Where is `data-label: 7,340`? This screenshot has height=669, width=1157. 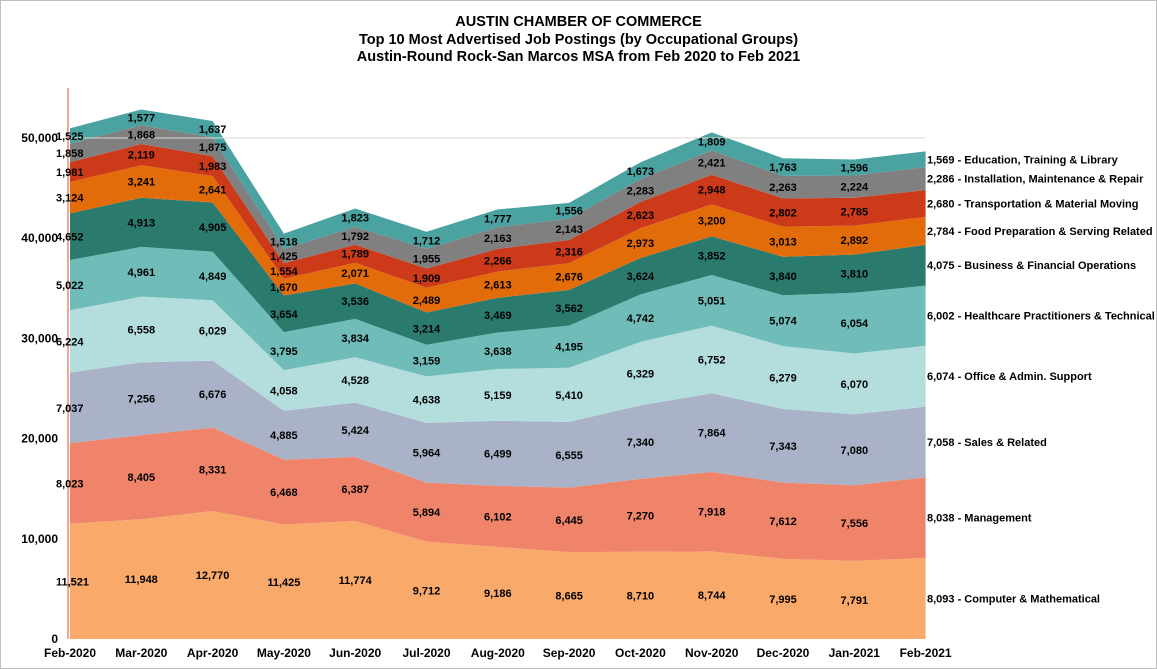 data-label: 7,340 is located at coordinates (641, 443).